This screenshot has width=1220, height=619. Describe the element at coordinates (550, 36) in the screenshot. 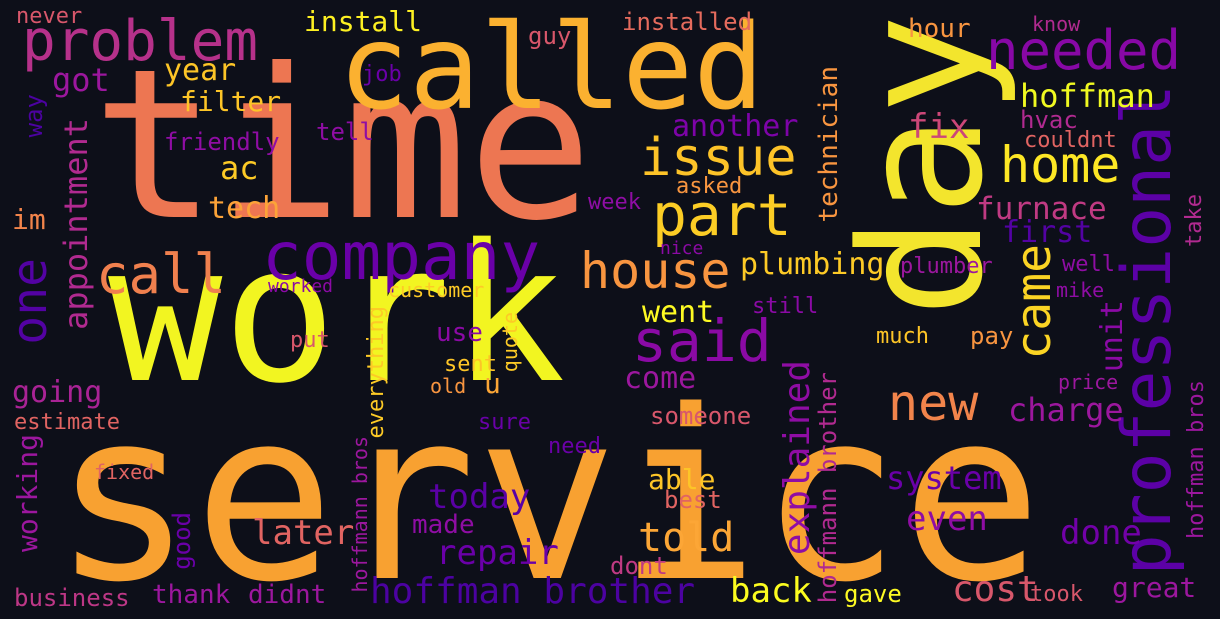

I see `word-guy: guy` at that location.